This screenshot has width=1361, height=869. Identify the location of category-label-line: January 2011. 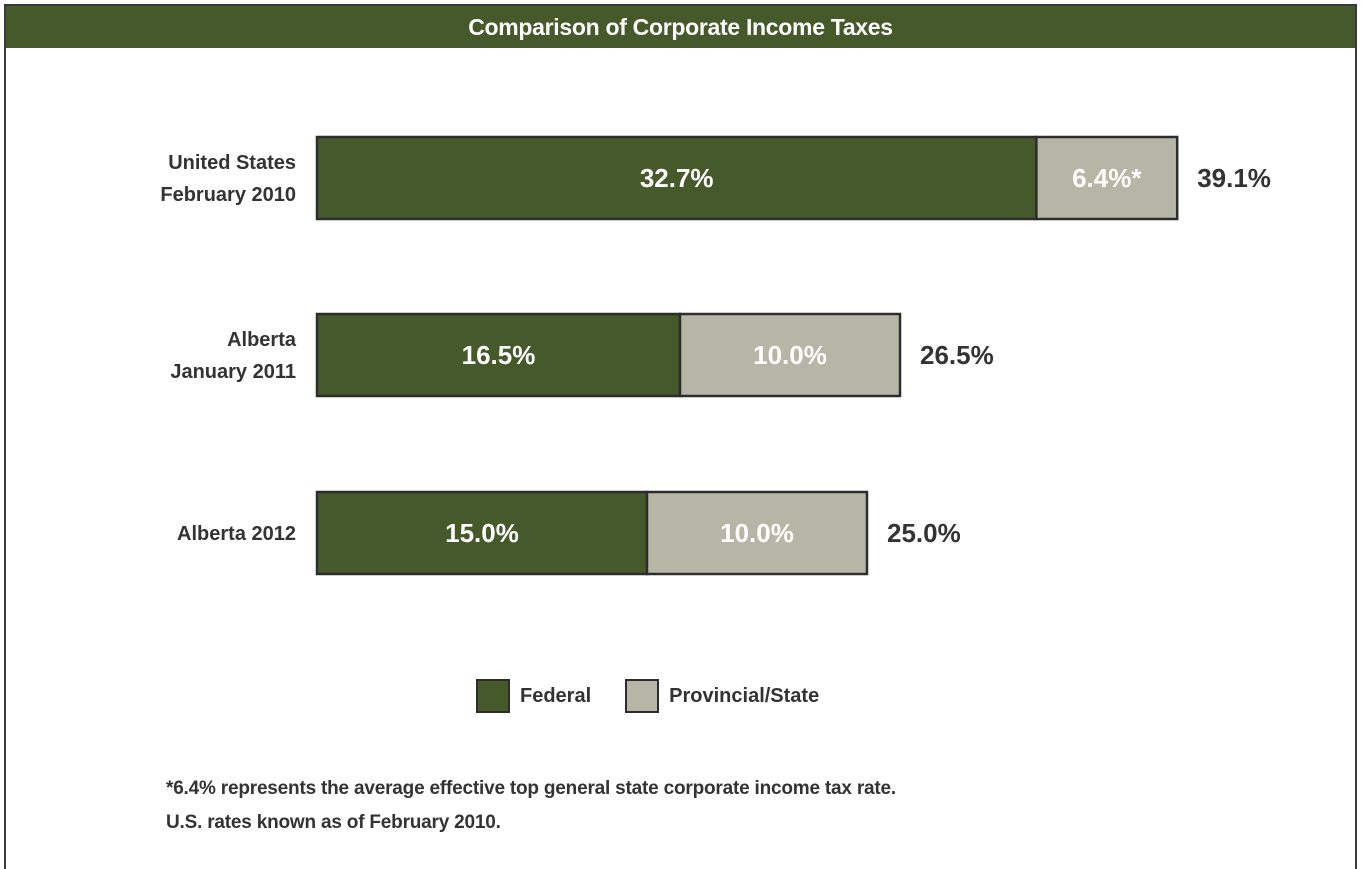
(233, 372).